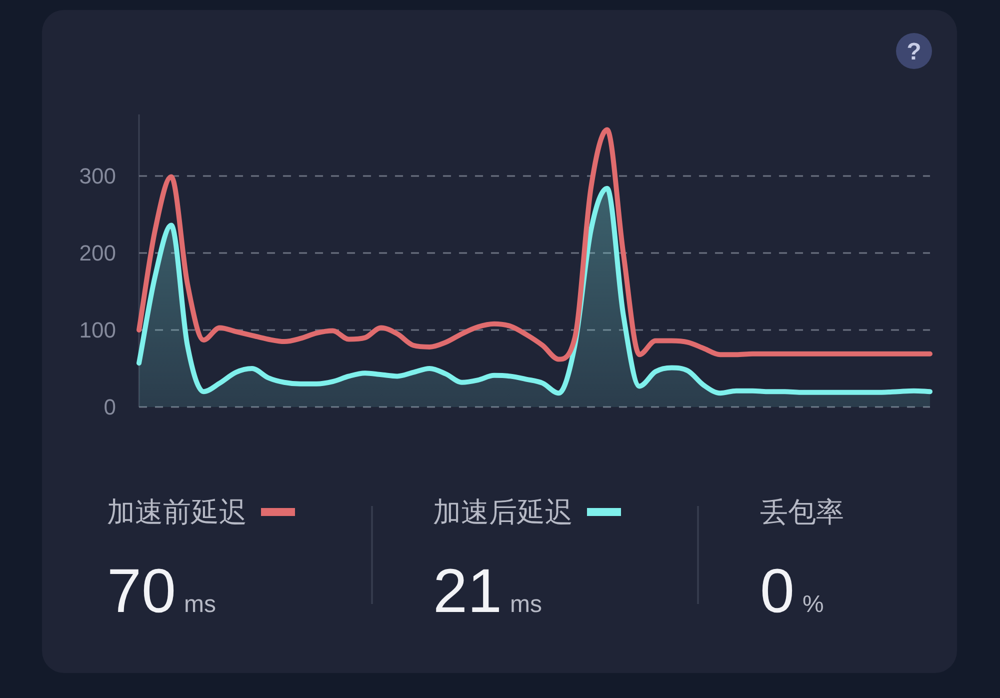  What do you see at coordinates (503, 512) in the screenshot?
I see `legend-label: 加速后延迟` at bounding box center [503, 512].